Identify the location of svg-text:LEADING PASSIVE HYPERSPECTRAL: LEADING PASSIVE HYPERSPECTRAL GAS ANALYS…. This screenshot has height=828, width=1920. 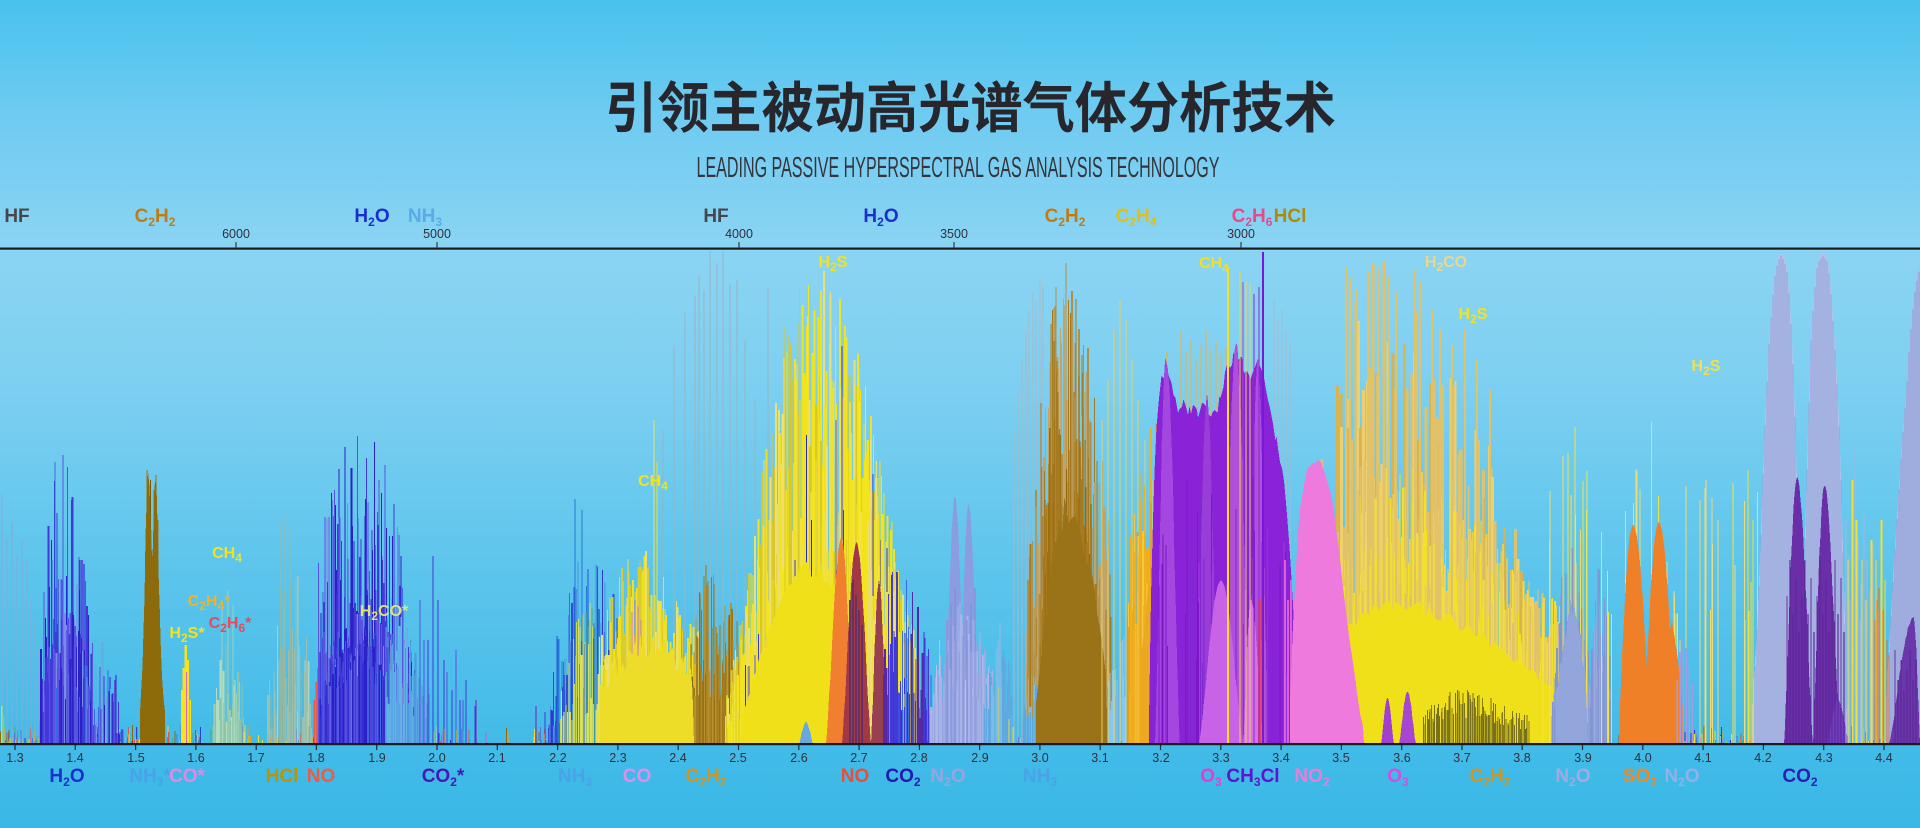
(958, 168).